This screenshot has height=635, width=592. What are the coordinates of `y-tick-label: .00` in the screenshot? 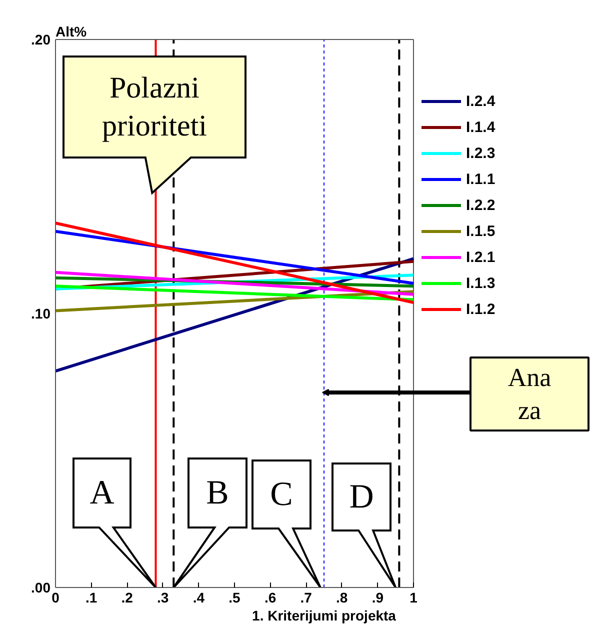 It's located at (41, 588).